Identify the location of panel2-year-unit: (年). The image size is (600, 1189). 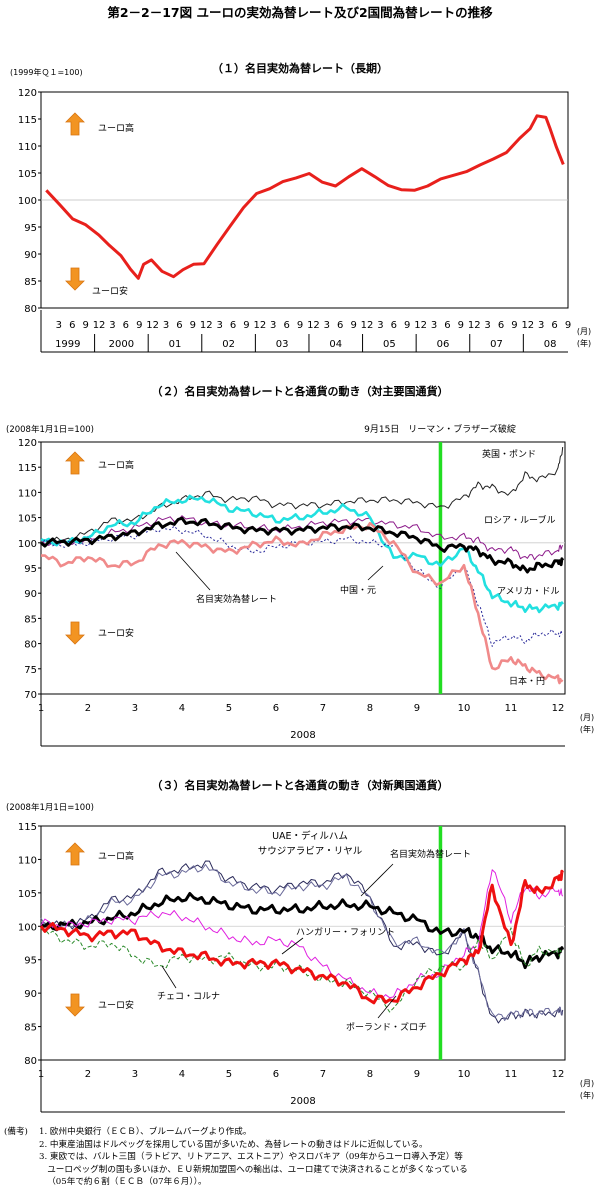
(587, 729).